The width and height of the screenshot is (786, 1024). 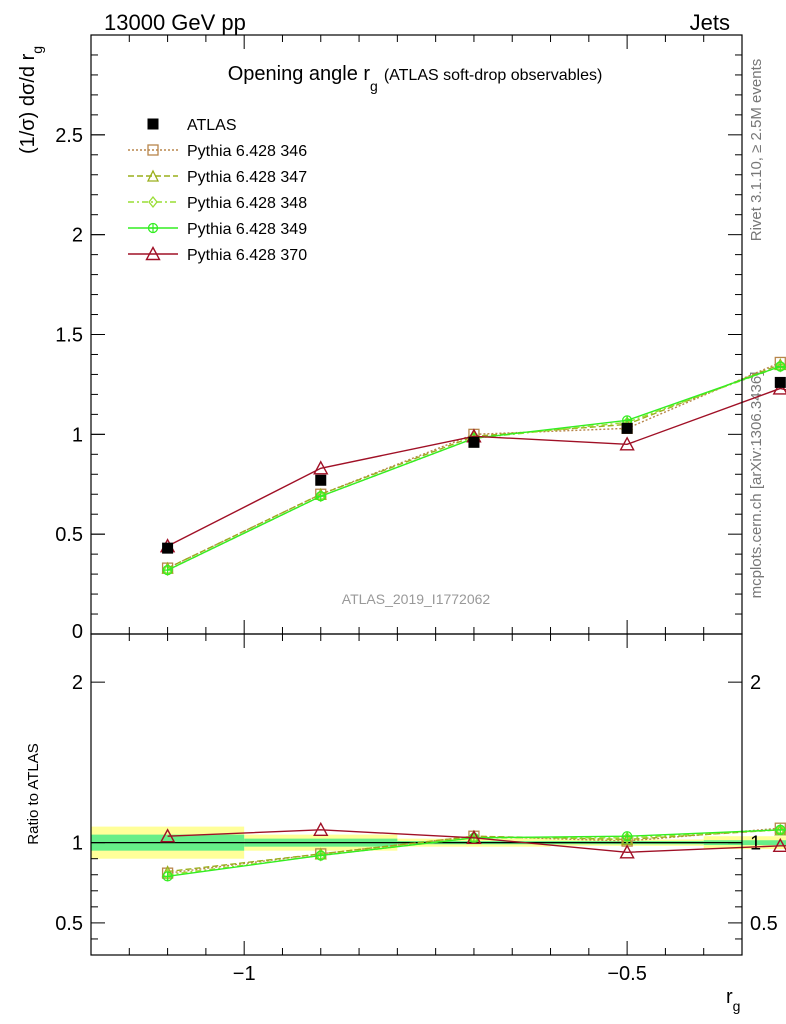 I want to click on xlabel: rg, so click(x=733, y=1000).